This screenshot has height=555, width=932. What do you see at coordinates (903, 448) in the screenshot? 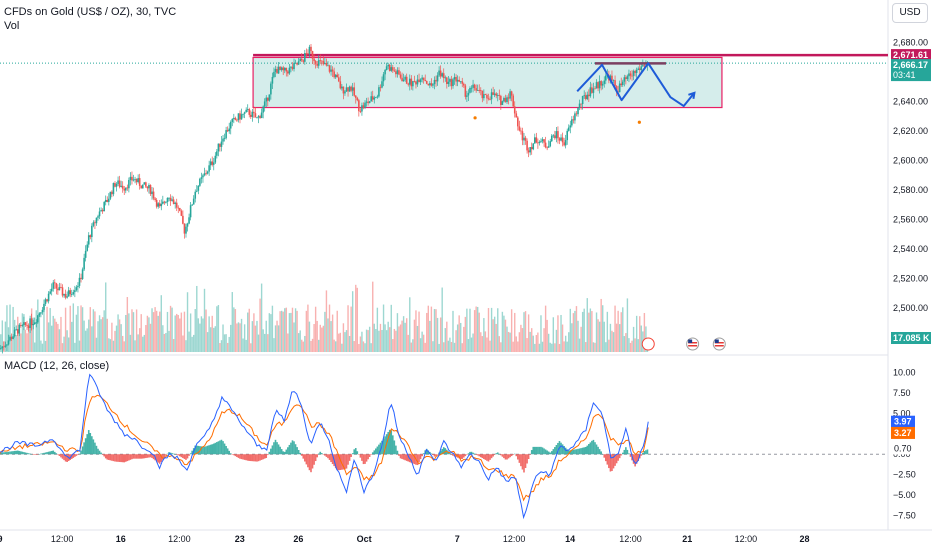
I see `histogram-value-tag-bg` at bounding box center [903, 448].